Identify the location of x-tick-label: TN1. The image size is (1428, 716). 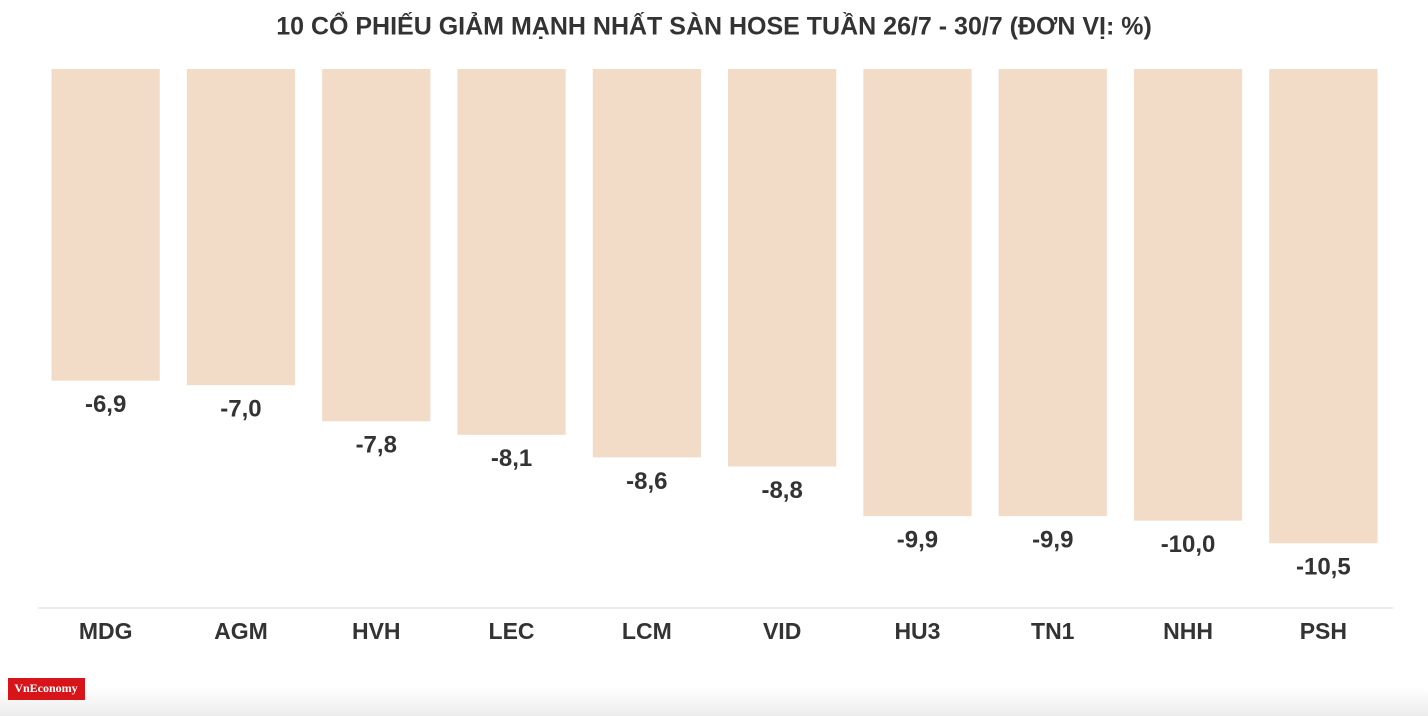
(1053, 631).